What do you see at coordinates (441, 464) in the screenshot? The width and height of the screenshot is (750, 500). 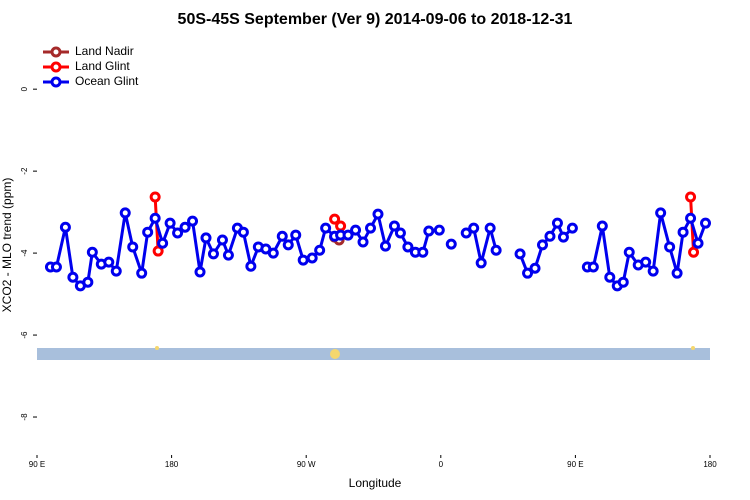 I see `x-tick-label: 0` at bounding box center [441, 464].